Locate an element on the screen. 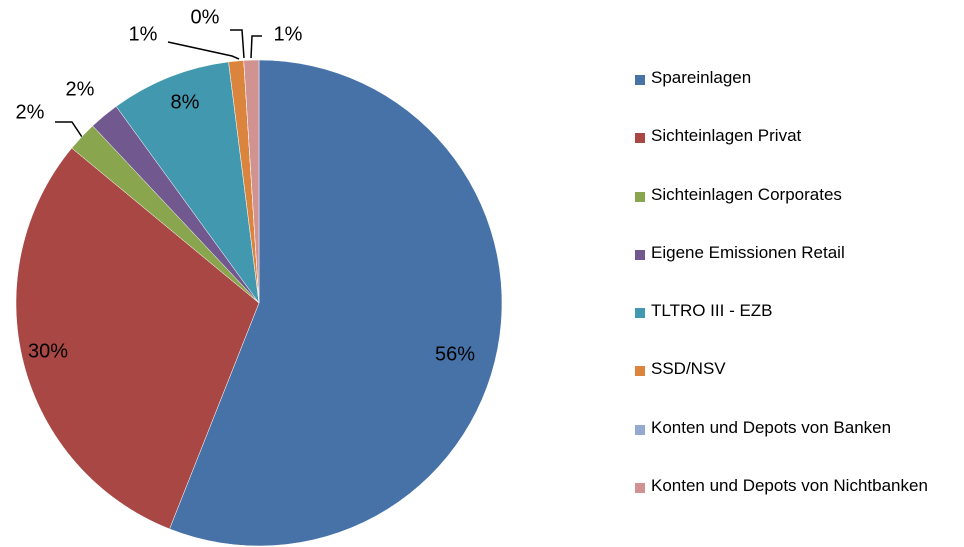 The image size is (964, 547). legend-item: Sichteinlagen Privat is located at coordinates (799, 156).